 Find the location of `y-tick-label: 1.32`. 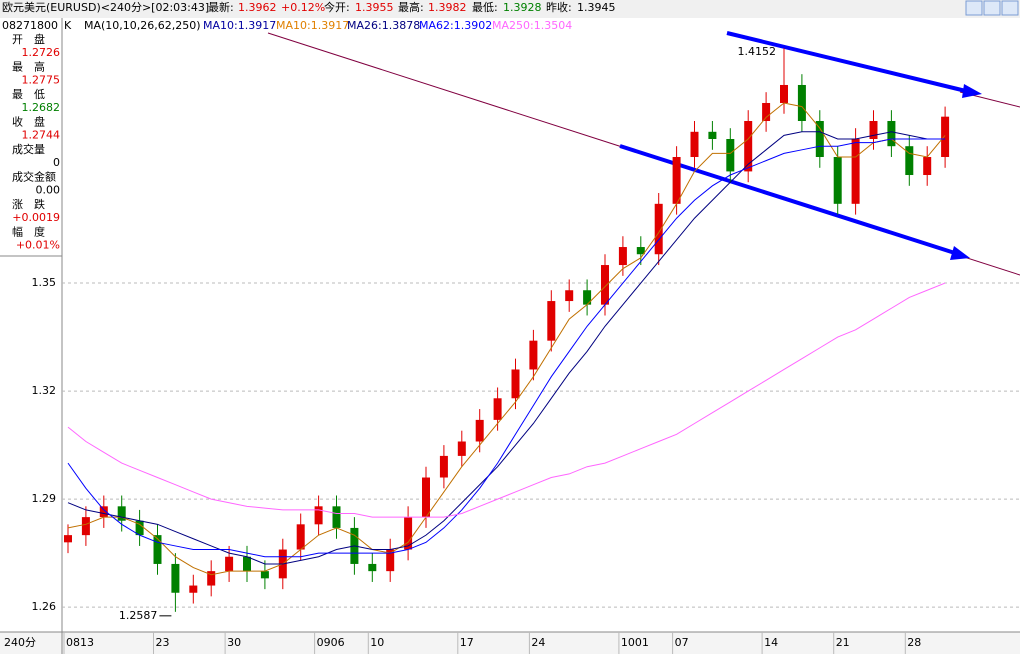

y-tick-label: 1.32 is located at coordinates (44, 390).